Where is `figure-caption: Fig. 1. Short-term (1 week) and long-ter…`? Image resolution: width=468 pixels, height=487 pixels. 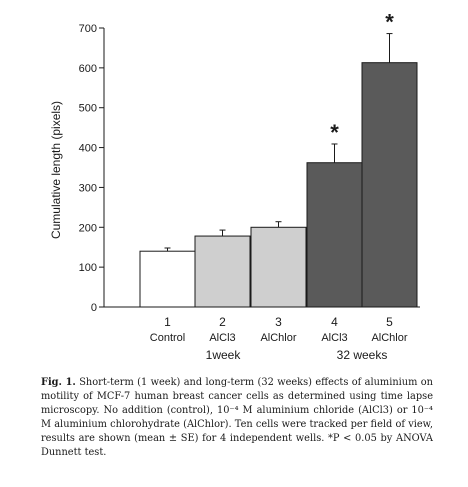
figure-caption: Fig. 1. Short-term (1 week) and long-ter… is located at coordinates (237, 418).